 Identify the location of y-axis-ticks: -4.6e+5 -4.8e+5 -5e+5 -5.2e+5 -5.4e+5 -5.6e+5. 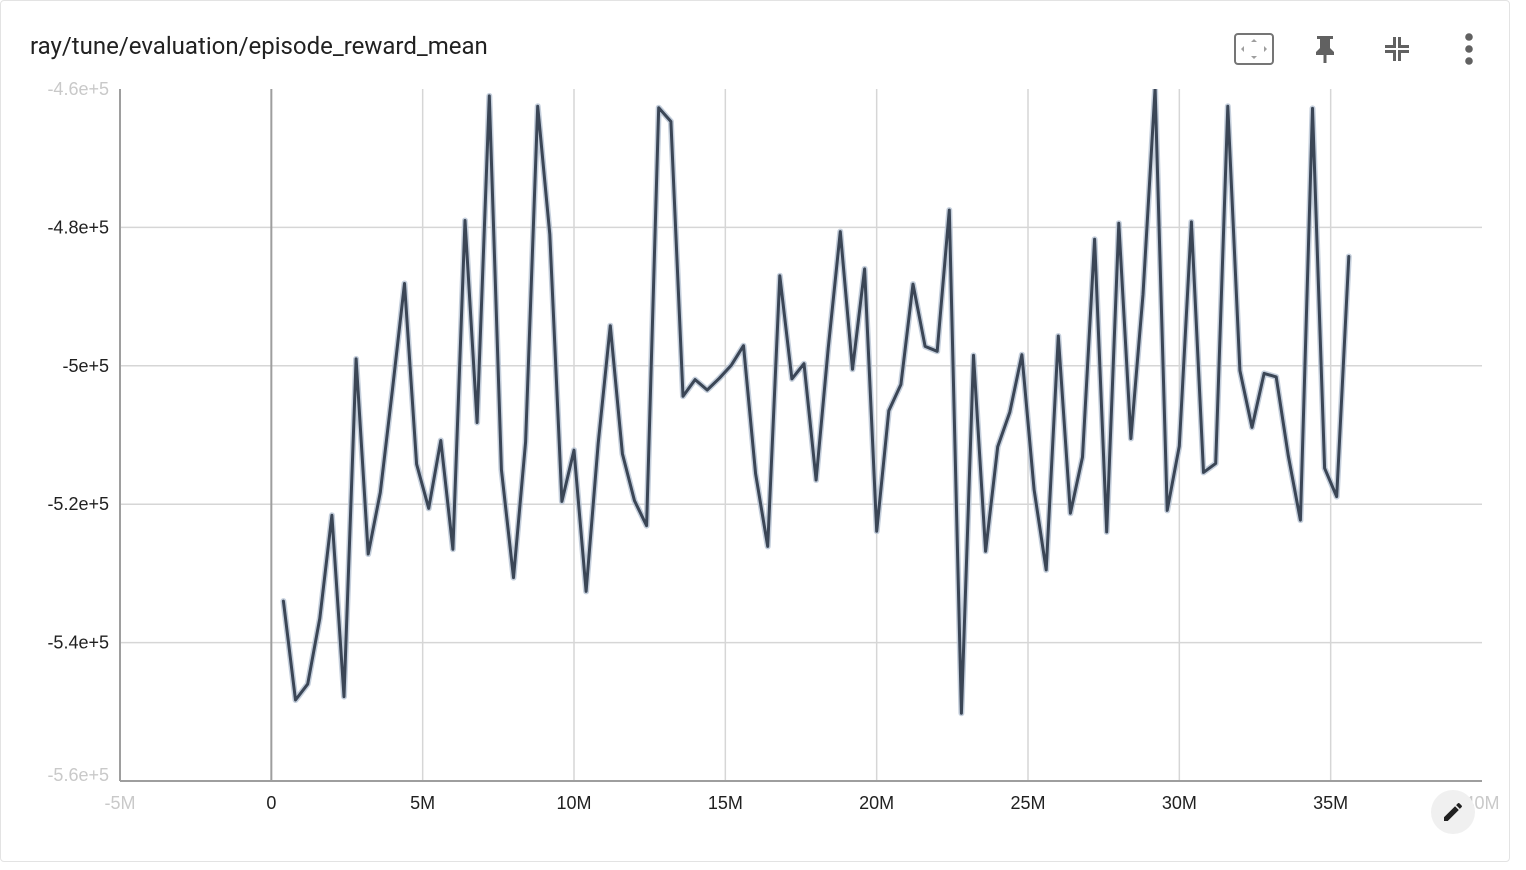
(78, 432).